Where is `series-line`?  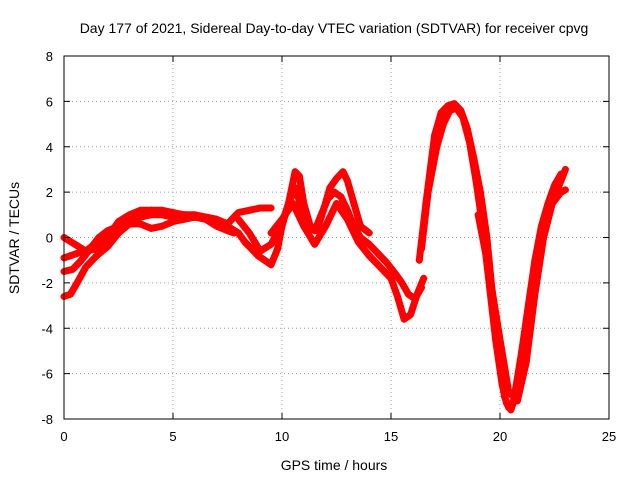 series-line is located at coordinates (521, 295).